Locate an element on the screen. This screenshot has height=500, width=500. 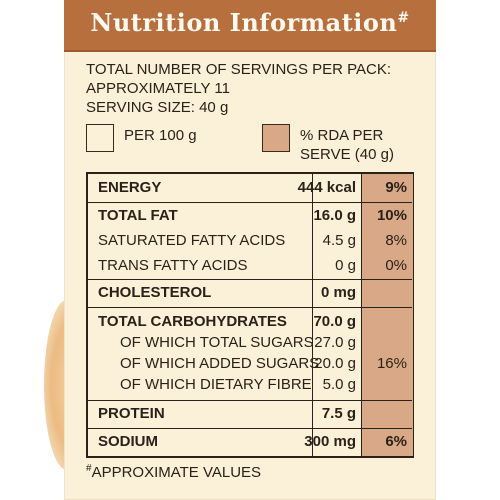
nutrient-name: CHOLESTEROL is located at coordinates (155, 292).